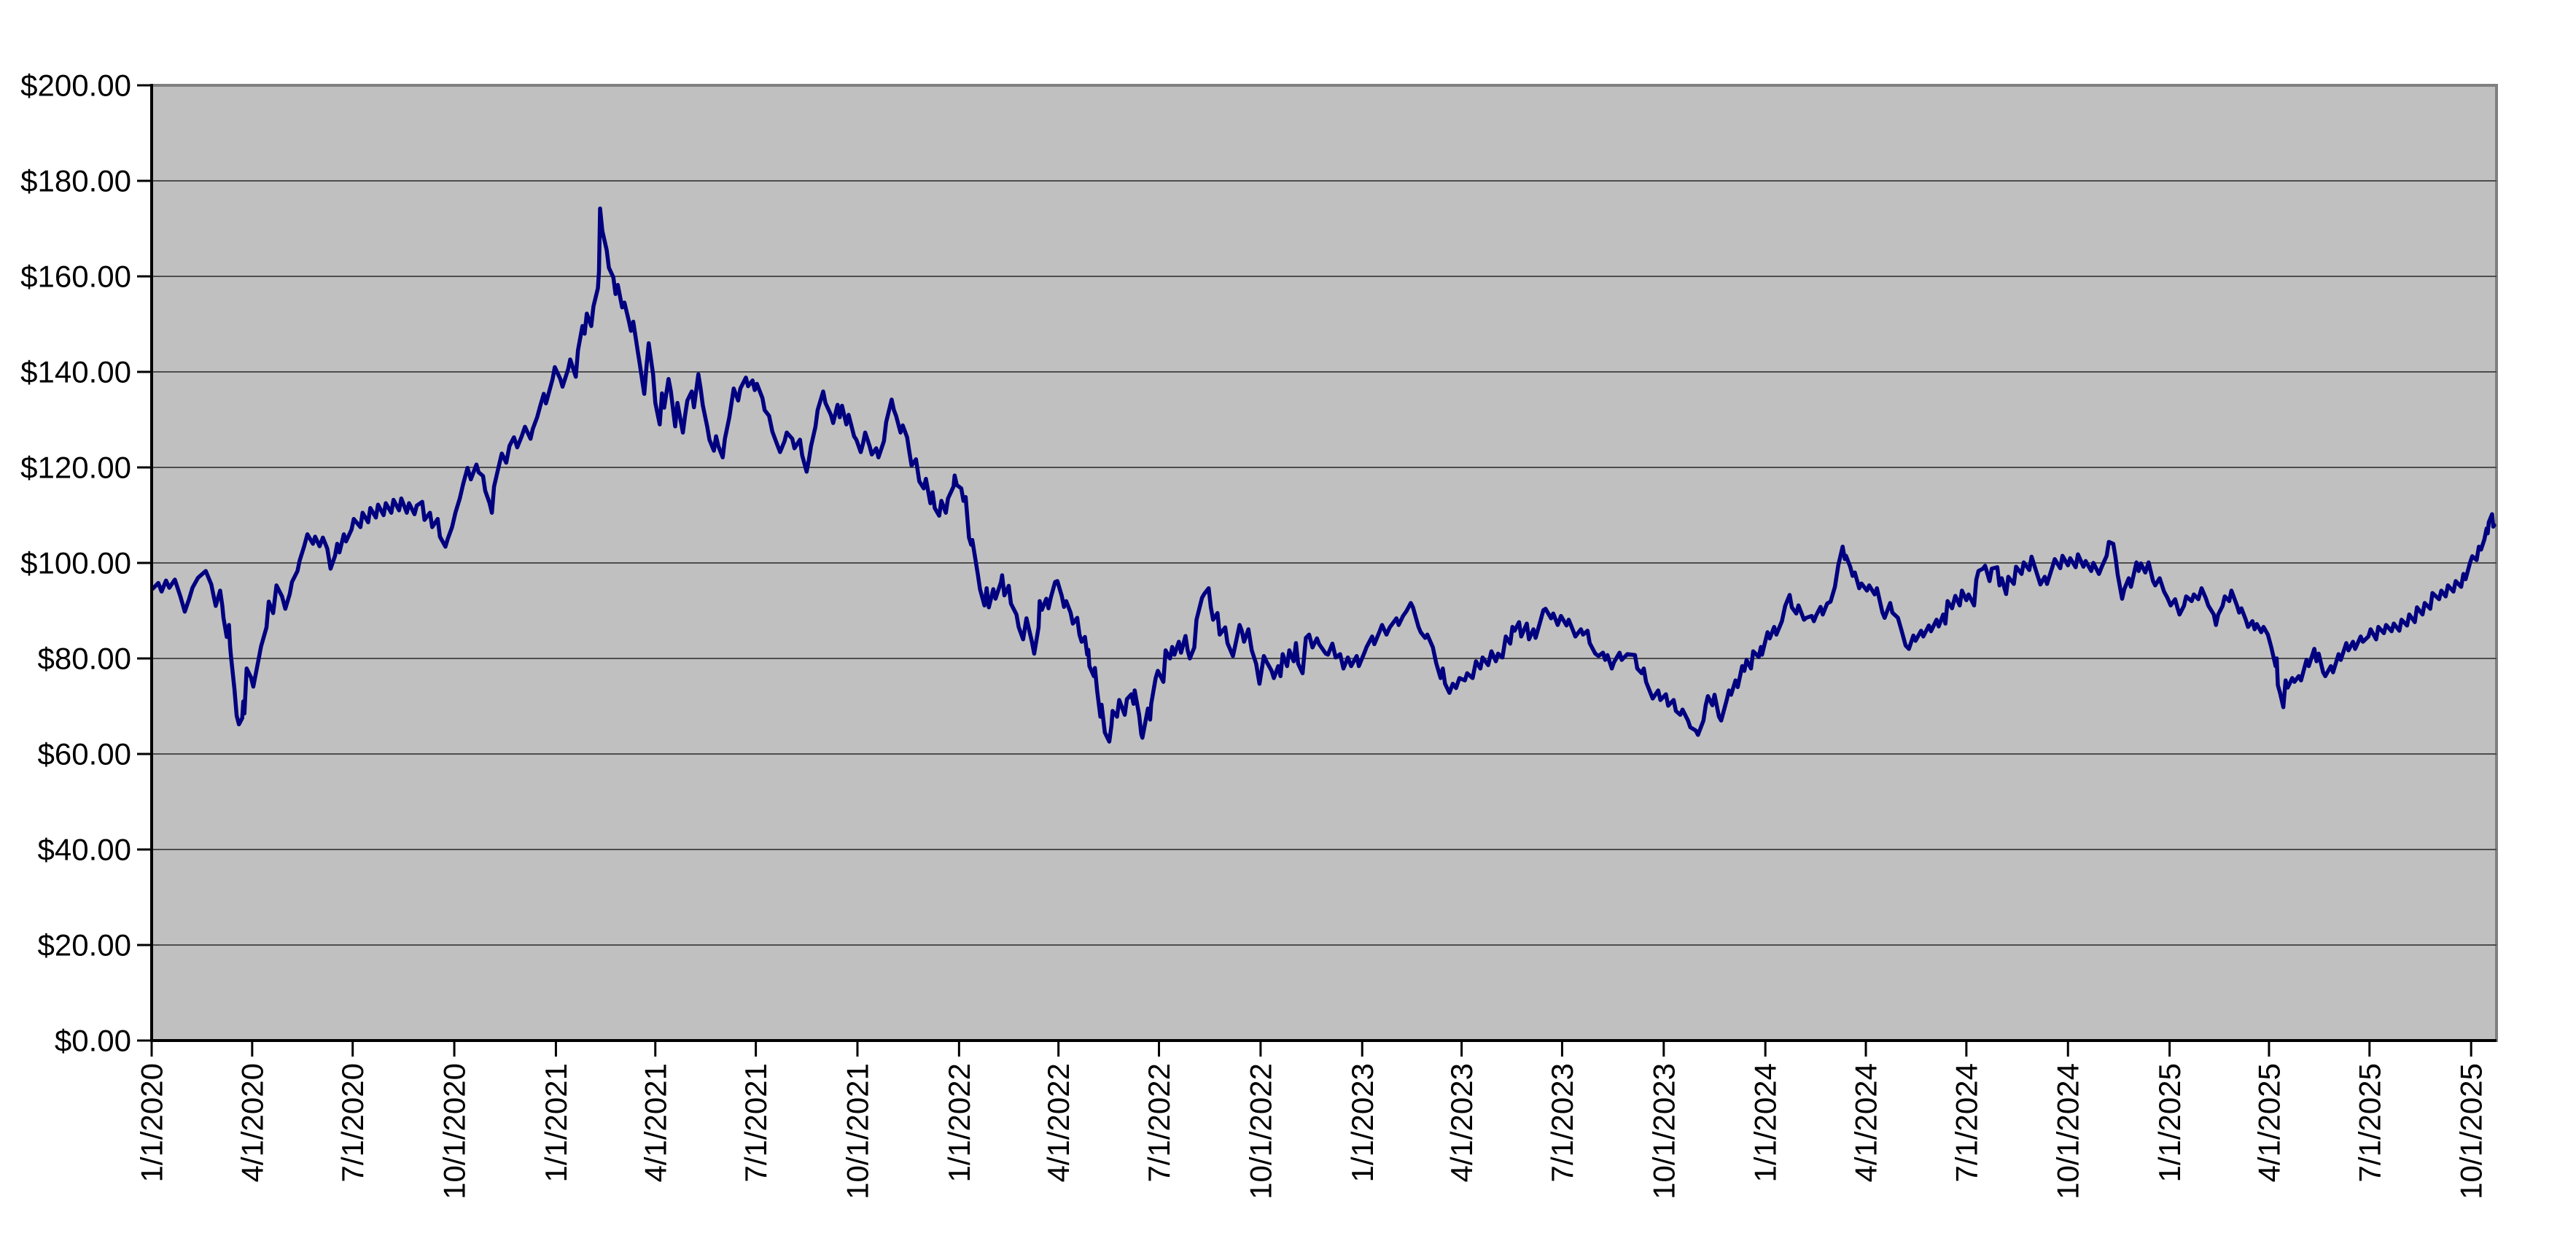 Image resolution: width=2576 pixels, height=1252 pixels. Describe the element at coordinates (2269, 1123) in the screenshot. I see `x-axis-label: 4/1/2025` at that location.